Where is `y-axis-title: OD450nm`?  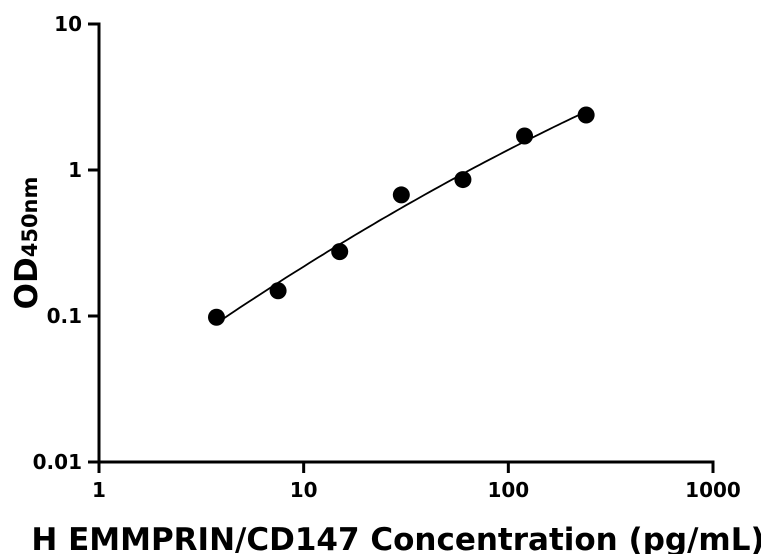
y-axis-title: OD450nm is located at coordinates (27, 243).